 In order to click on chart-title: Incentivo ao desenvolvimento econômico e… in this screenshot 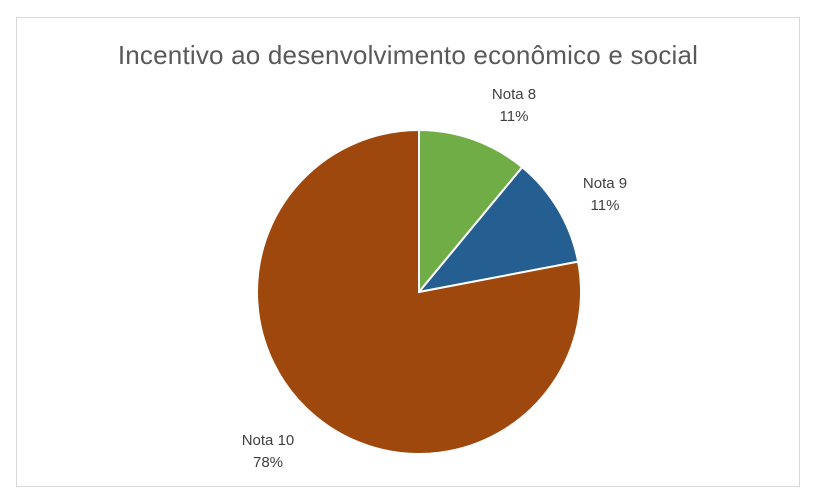, I will do `click(408, 55)`.